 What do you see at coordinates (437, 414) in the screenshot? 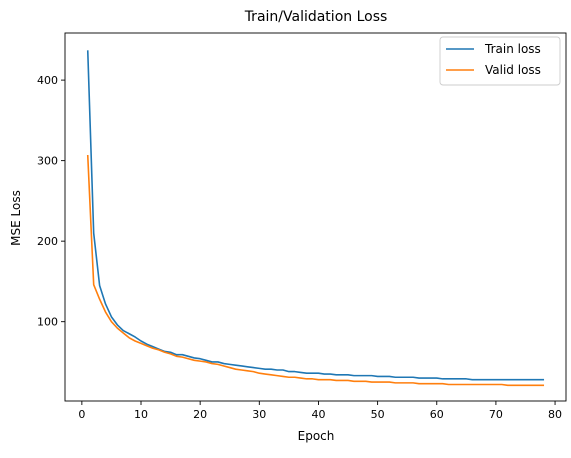
I see `x-tick-label: 60` at bounding box center [437, 414].